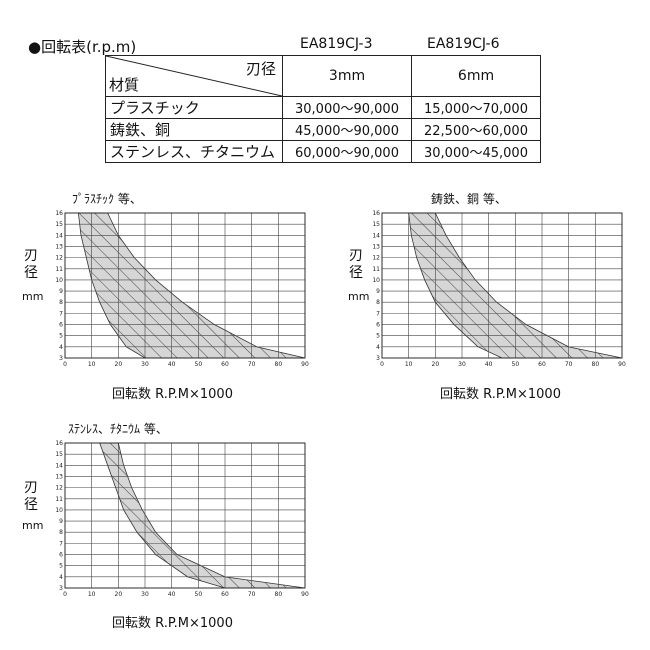 The image size is (650, 650). Describe the element at coordinates (33, 296) in the screenshot. I see `y-axis-unit-1: mm` at that location.